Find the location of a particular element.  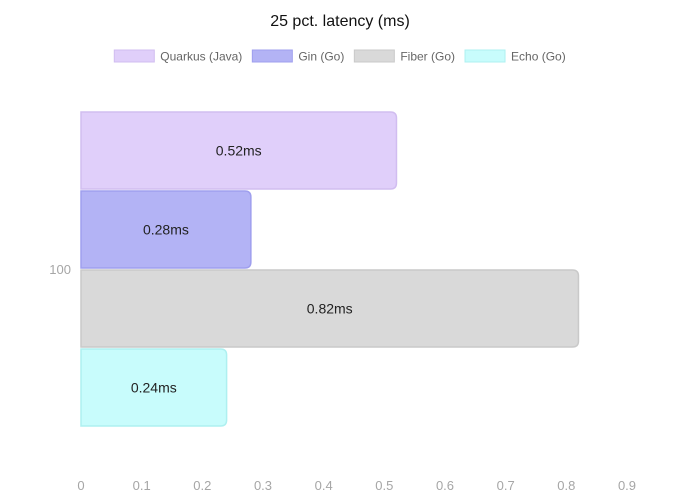

x-tick-label: 0.2 is located at coordinates (202, 485).